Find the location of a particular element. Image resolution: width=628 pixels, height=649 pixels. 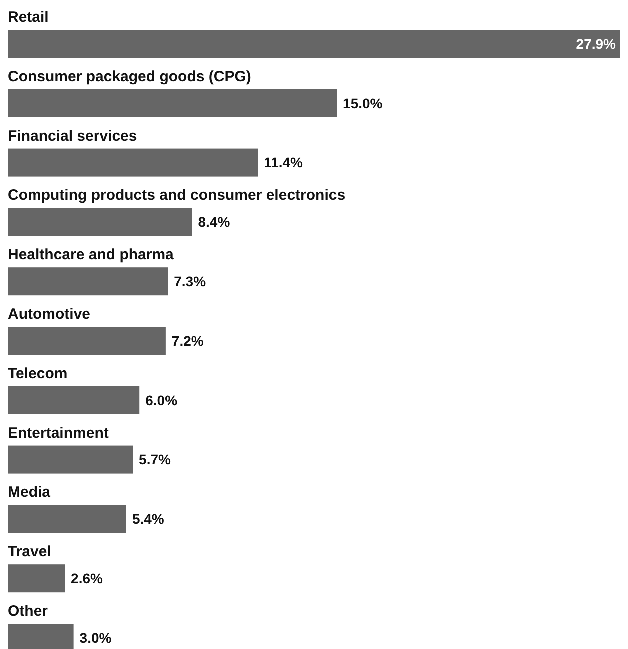

data-label: 11.4% is located at coordinates (284, 162).